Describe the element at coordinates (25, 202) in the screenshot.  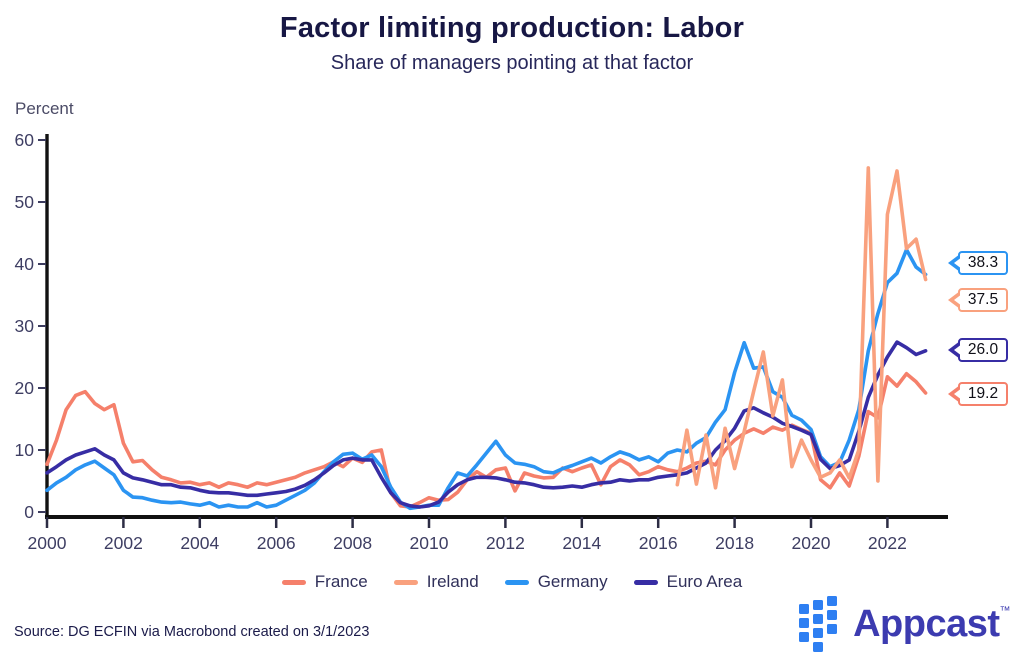
I see `y-tick-label: 50` at that location.